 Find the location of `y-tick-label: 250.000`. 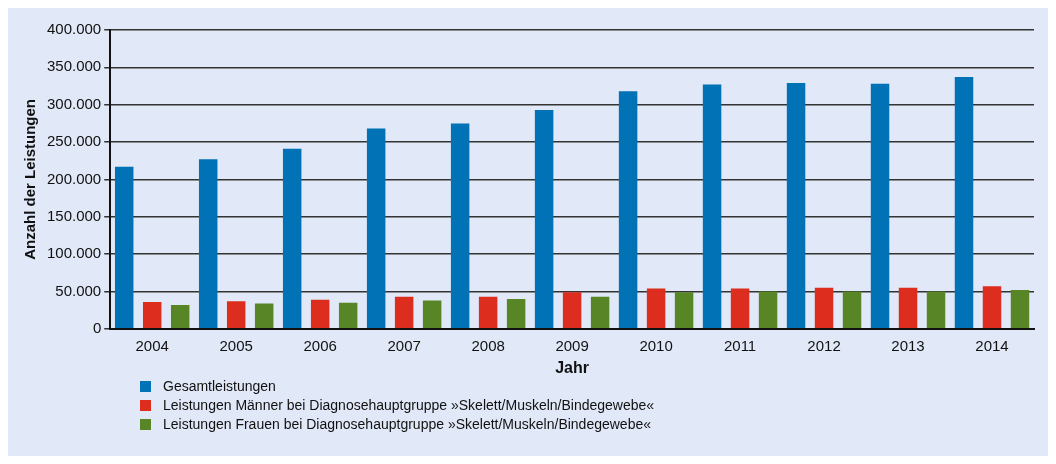

y-tick-label: 250.000 is located at coordinates (74, 141).